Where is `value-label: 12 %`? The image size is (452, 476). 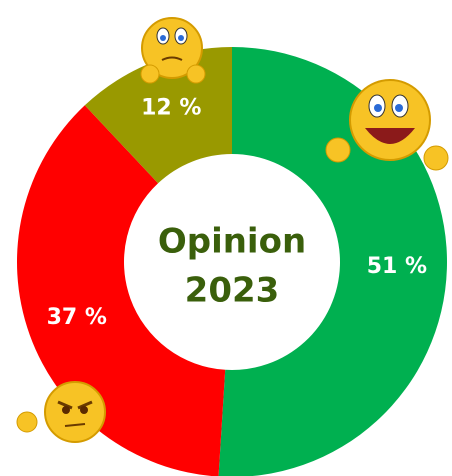
value-label: 12 % is located at coordinates (171, 108).